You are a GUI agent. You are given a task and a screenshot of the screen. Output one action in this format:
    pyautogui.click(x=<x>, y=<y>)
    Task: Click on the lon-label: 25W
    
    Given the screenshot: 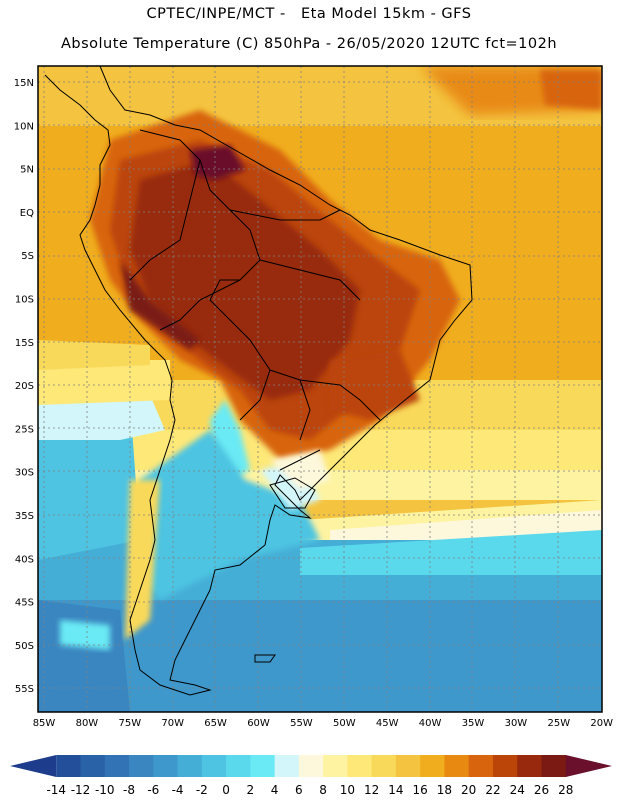 What is the action you would take?
    pyautogui.click(x=558, y=723)
    